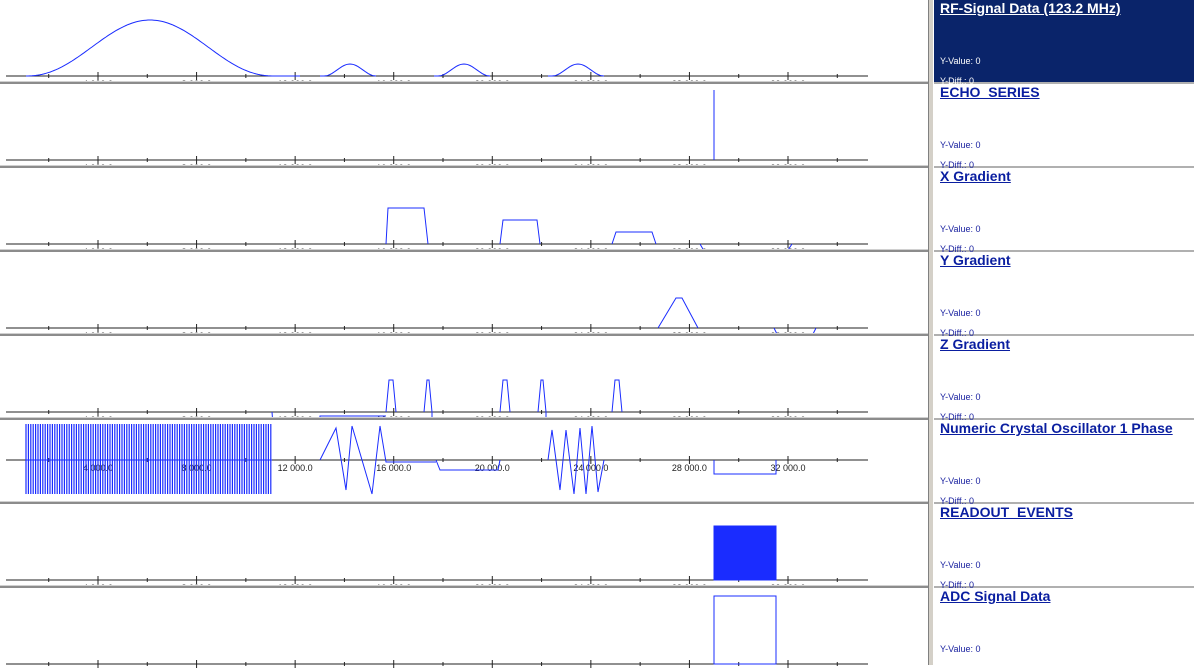  Describe the element at coordinates (975, 260) in the screenshot. I see `track-title-link: Y Gradient` at that location.